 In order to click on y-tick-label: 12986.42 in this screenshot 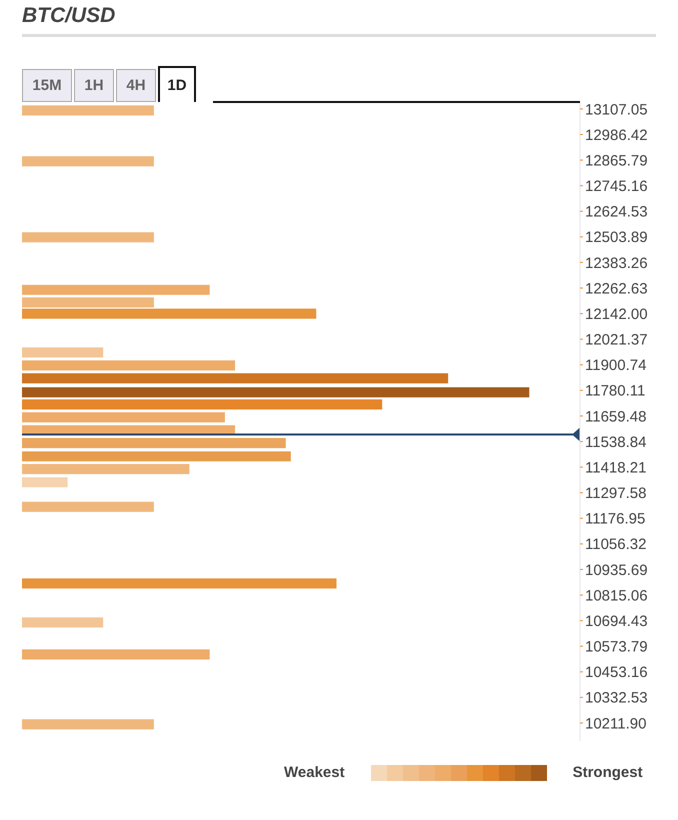, I will do `click(616, 135)`.